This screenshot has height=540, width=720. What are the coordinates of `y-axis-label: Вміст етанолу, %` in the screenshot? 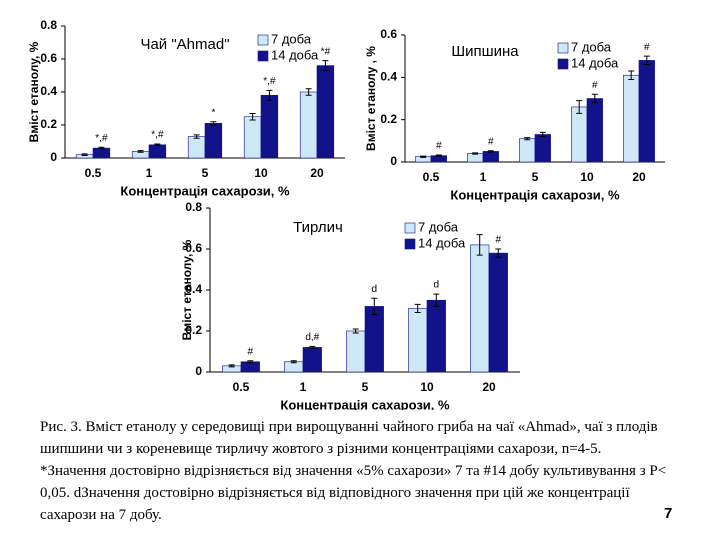 It's located at (187, 289).